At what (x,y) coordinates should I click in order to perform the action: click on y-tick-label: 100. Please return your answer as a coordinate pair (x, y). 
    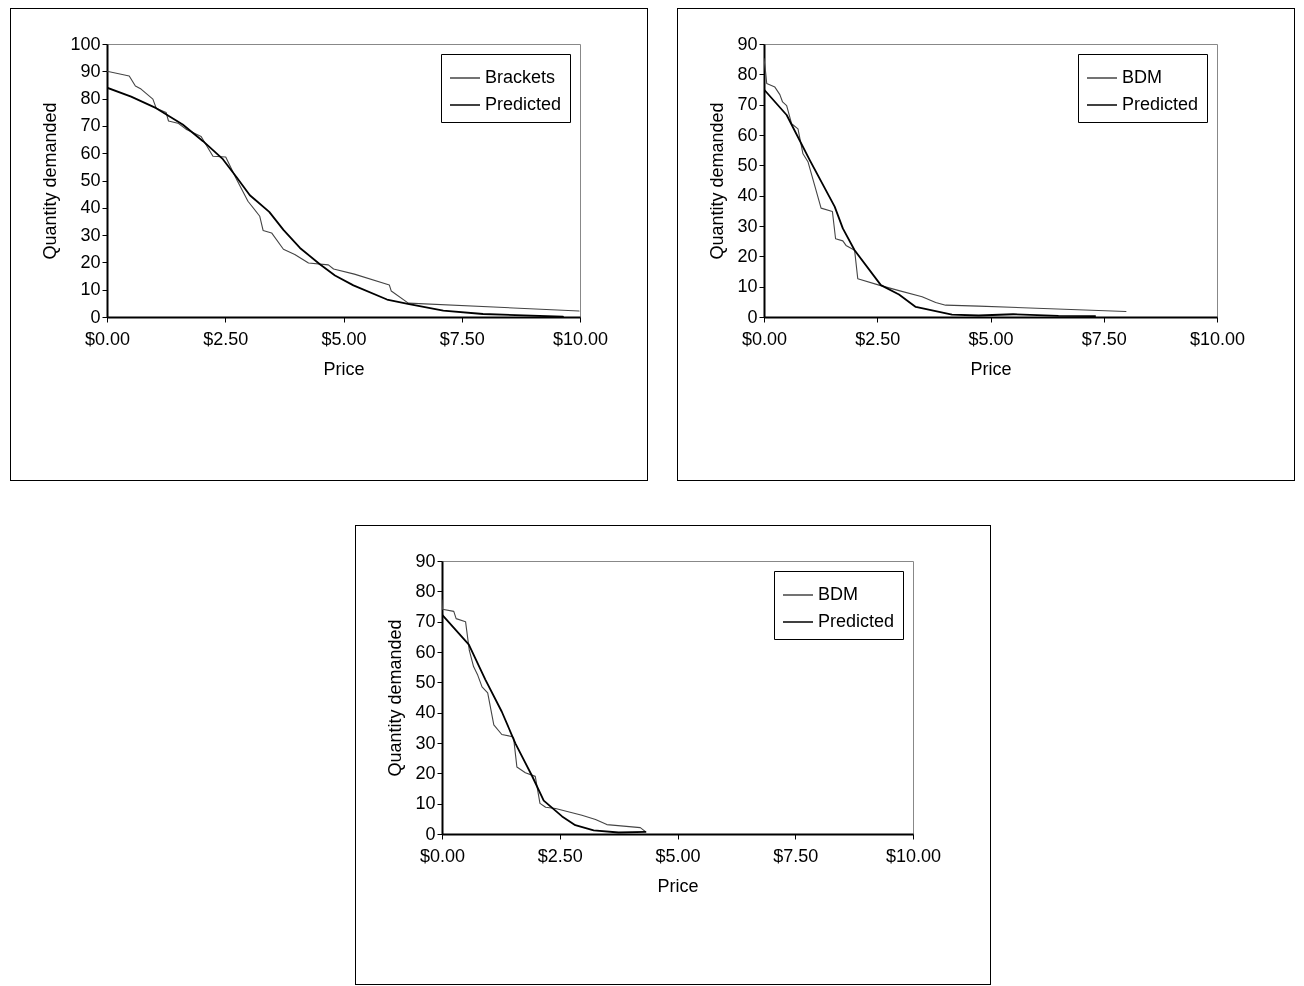
    Looking at the image, I should click on (85, 43).